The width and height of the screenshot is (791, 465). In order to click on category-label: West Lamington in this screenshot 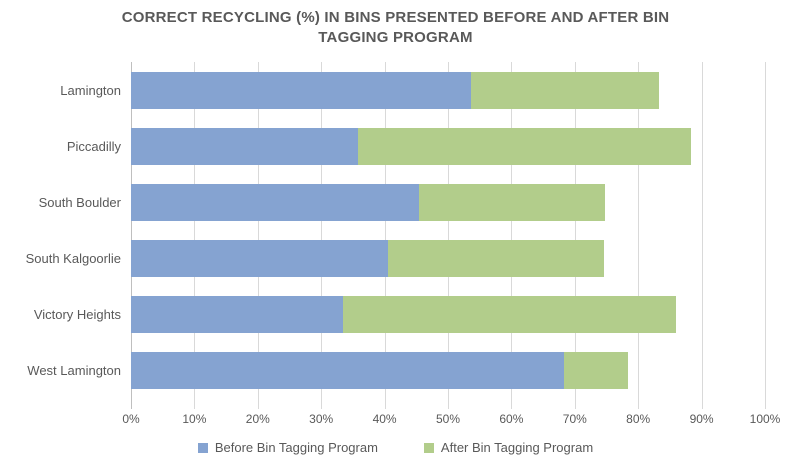, I will do `click(74, 370)`.